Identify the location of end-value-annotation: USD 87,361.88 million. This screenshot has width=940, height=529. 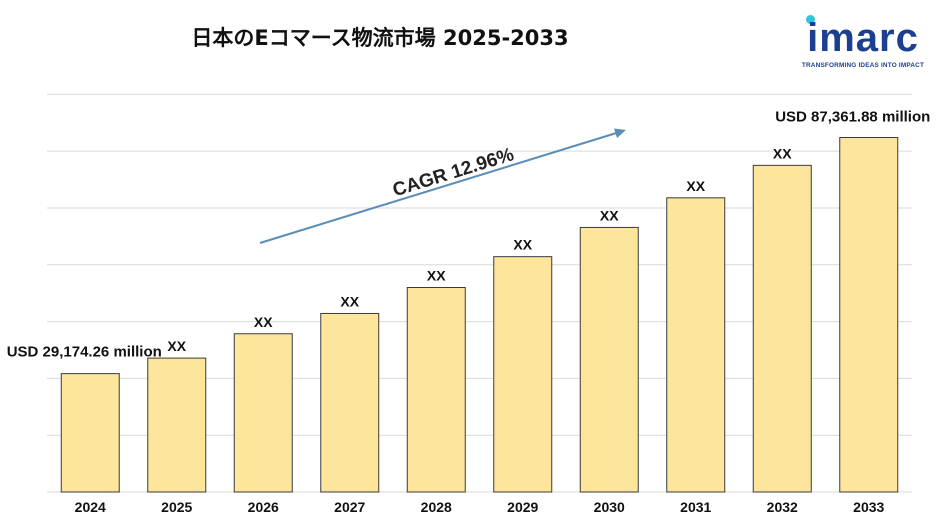
(852, 117).